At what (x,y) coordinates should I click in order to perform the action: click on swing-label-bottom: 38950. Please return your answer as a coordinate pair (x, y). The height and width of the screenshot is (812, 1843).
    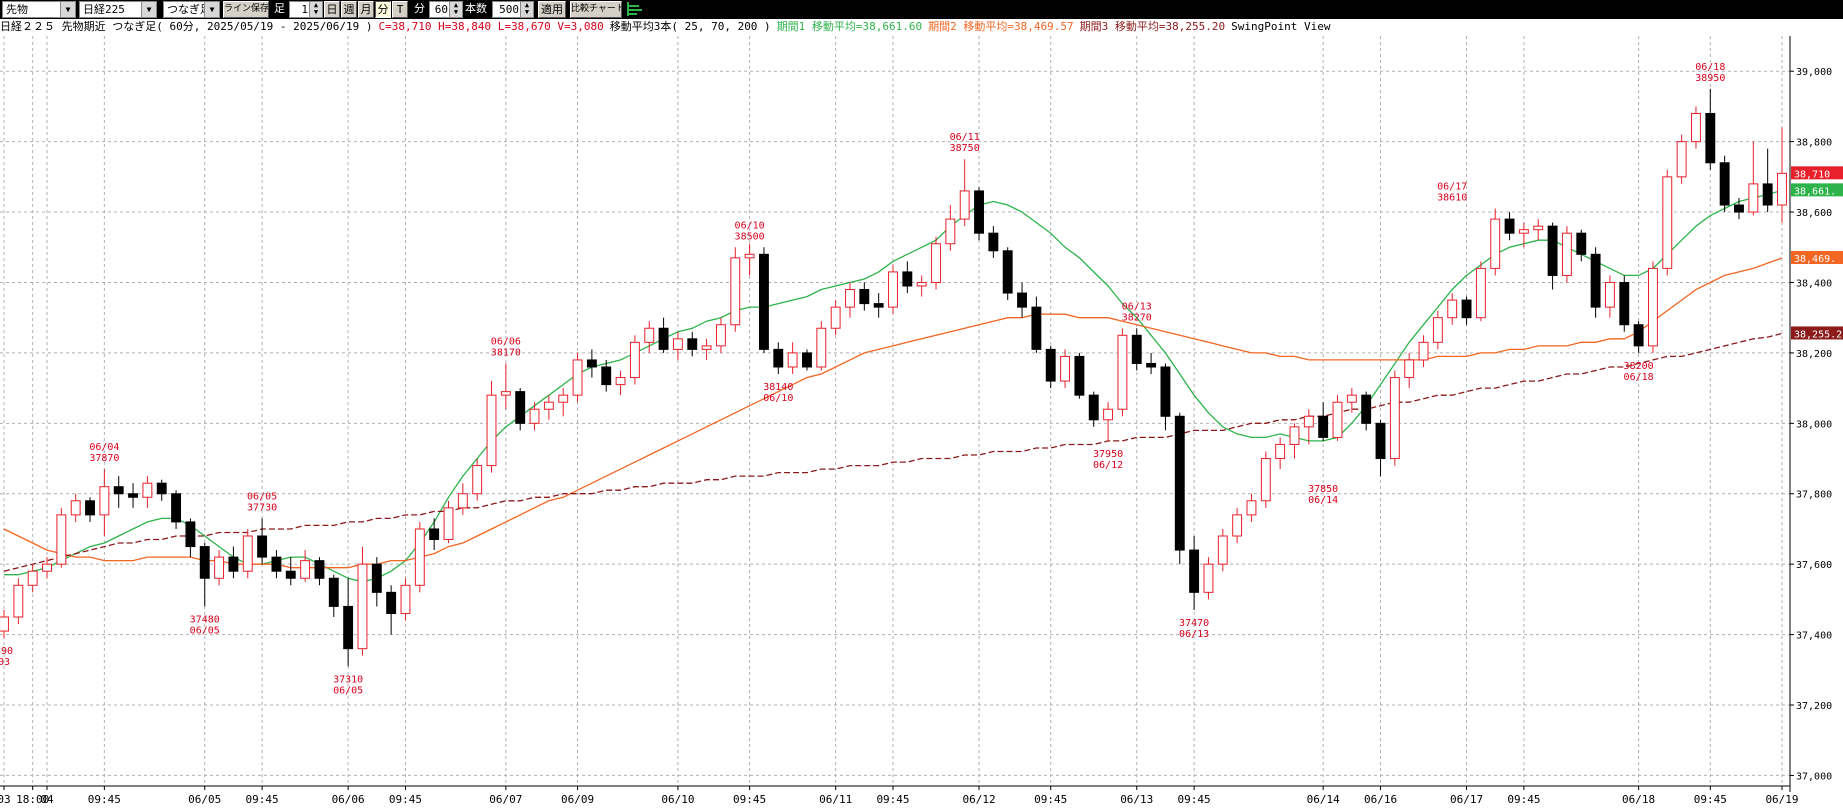
    Looking at the image, I should click on (1710, 78).